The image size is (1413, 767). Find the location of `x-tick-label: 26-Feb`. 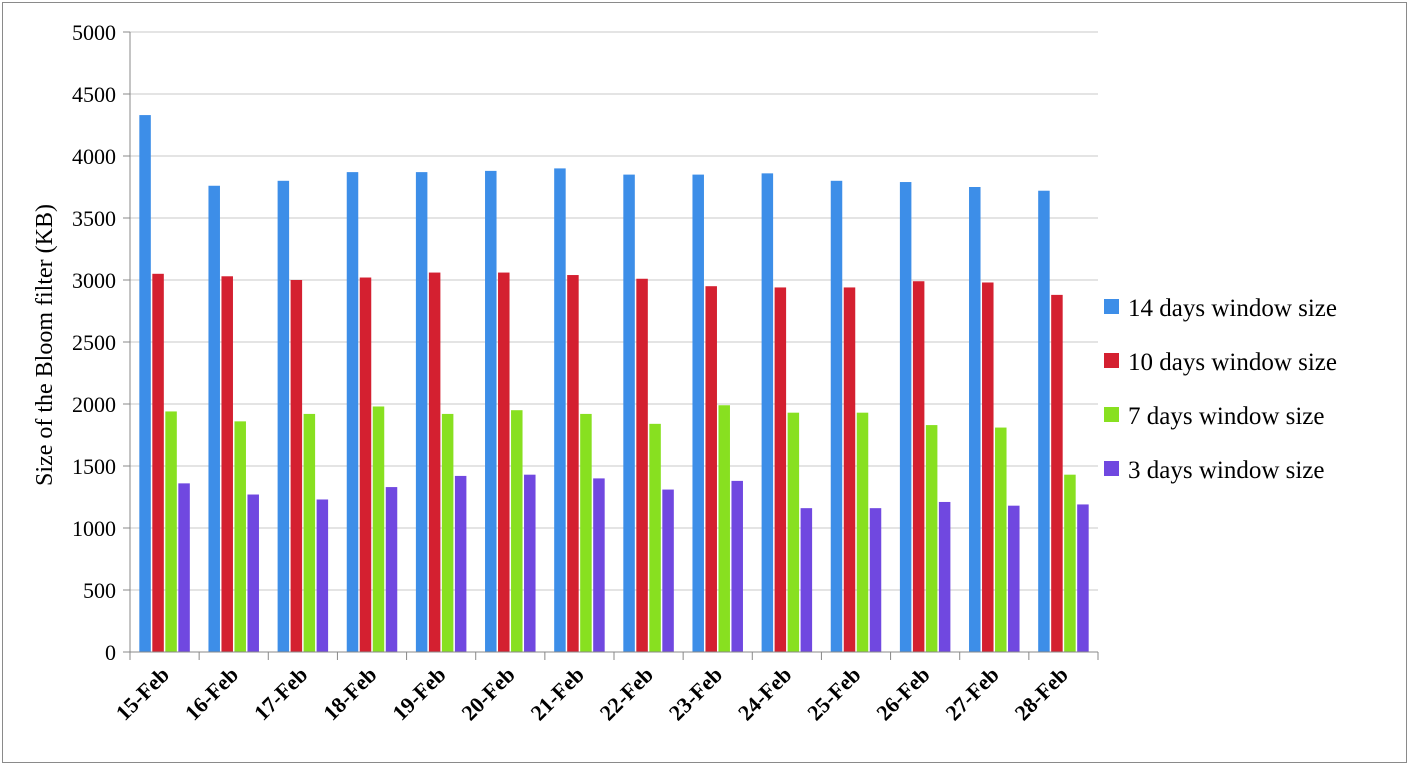

x-tick-label: 26-Feb is located at coordinates (902, 693).